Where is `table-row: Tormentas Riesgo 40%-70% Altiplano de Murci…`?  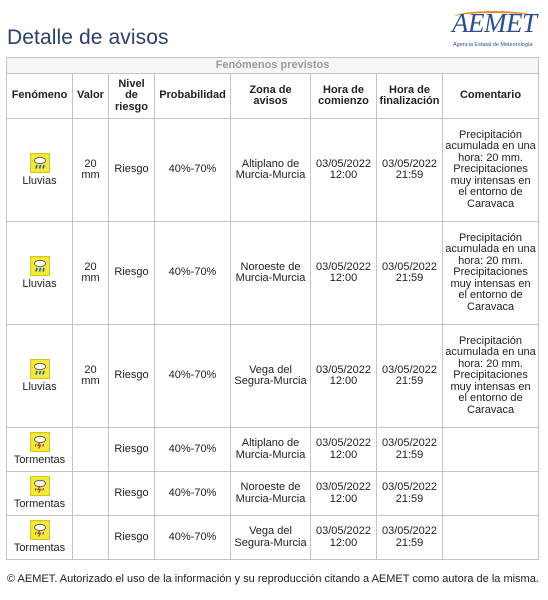 table-row: Tormentas Riesgo 40%-70% Altiplano de Murci… is located at coordinates (273, 449).